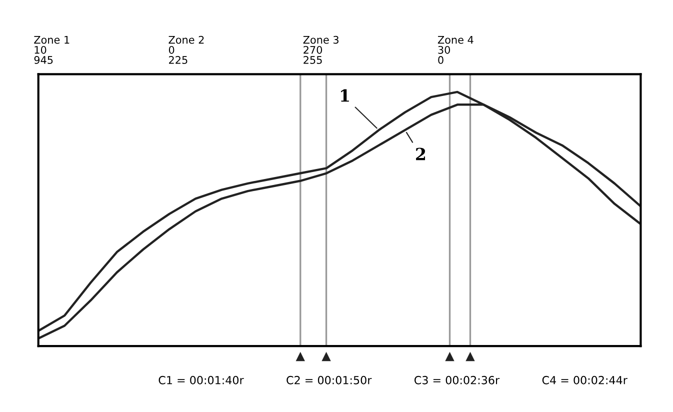 This screenshot has height=412, width=673. I want to click on legend-label: 2, so click(421, 154).